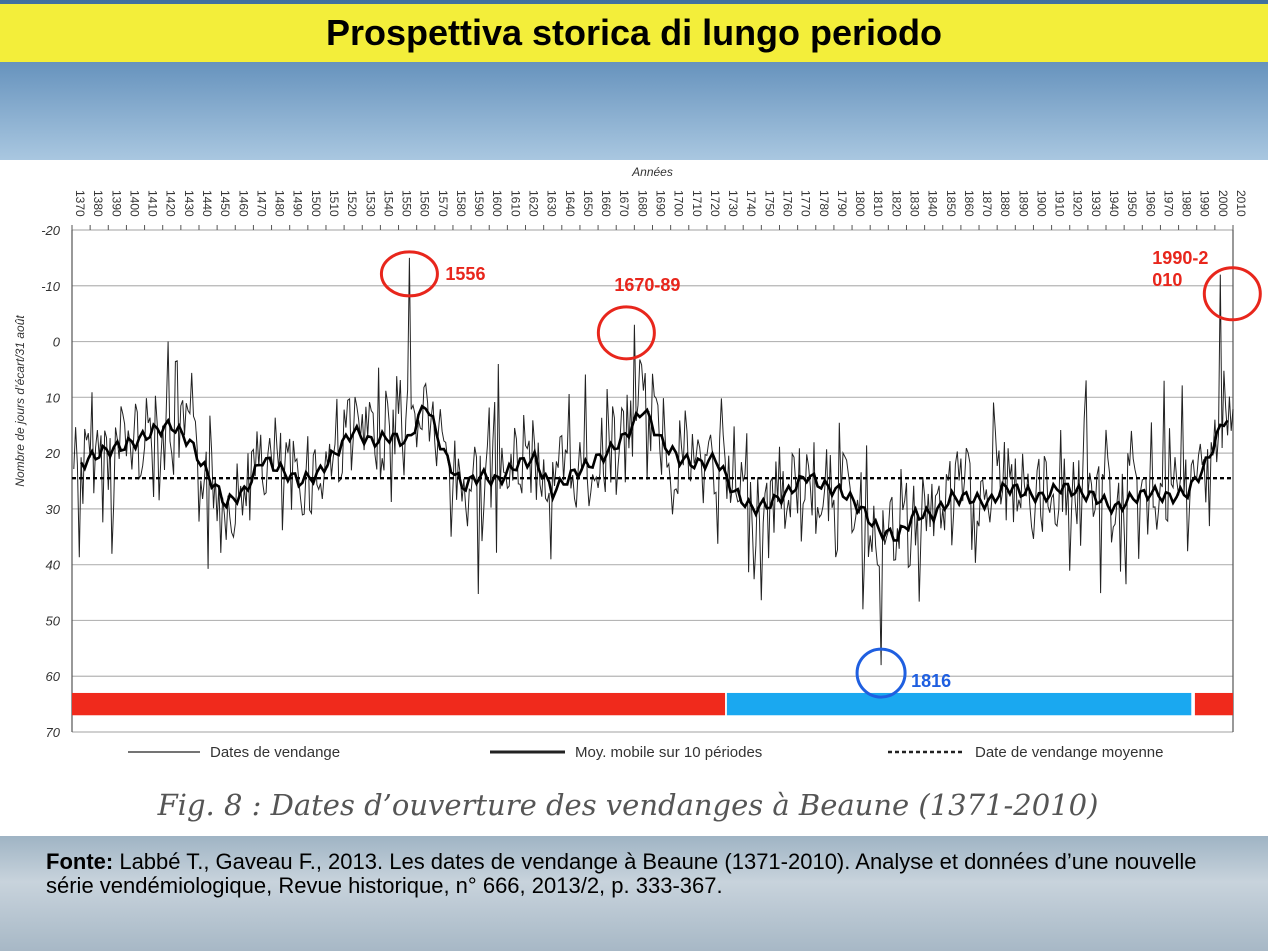  I want to click on slide-title-bar: Prospettiva storica di lungo periodo, so click(634, 33).